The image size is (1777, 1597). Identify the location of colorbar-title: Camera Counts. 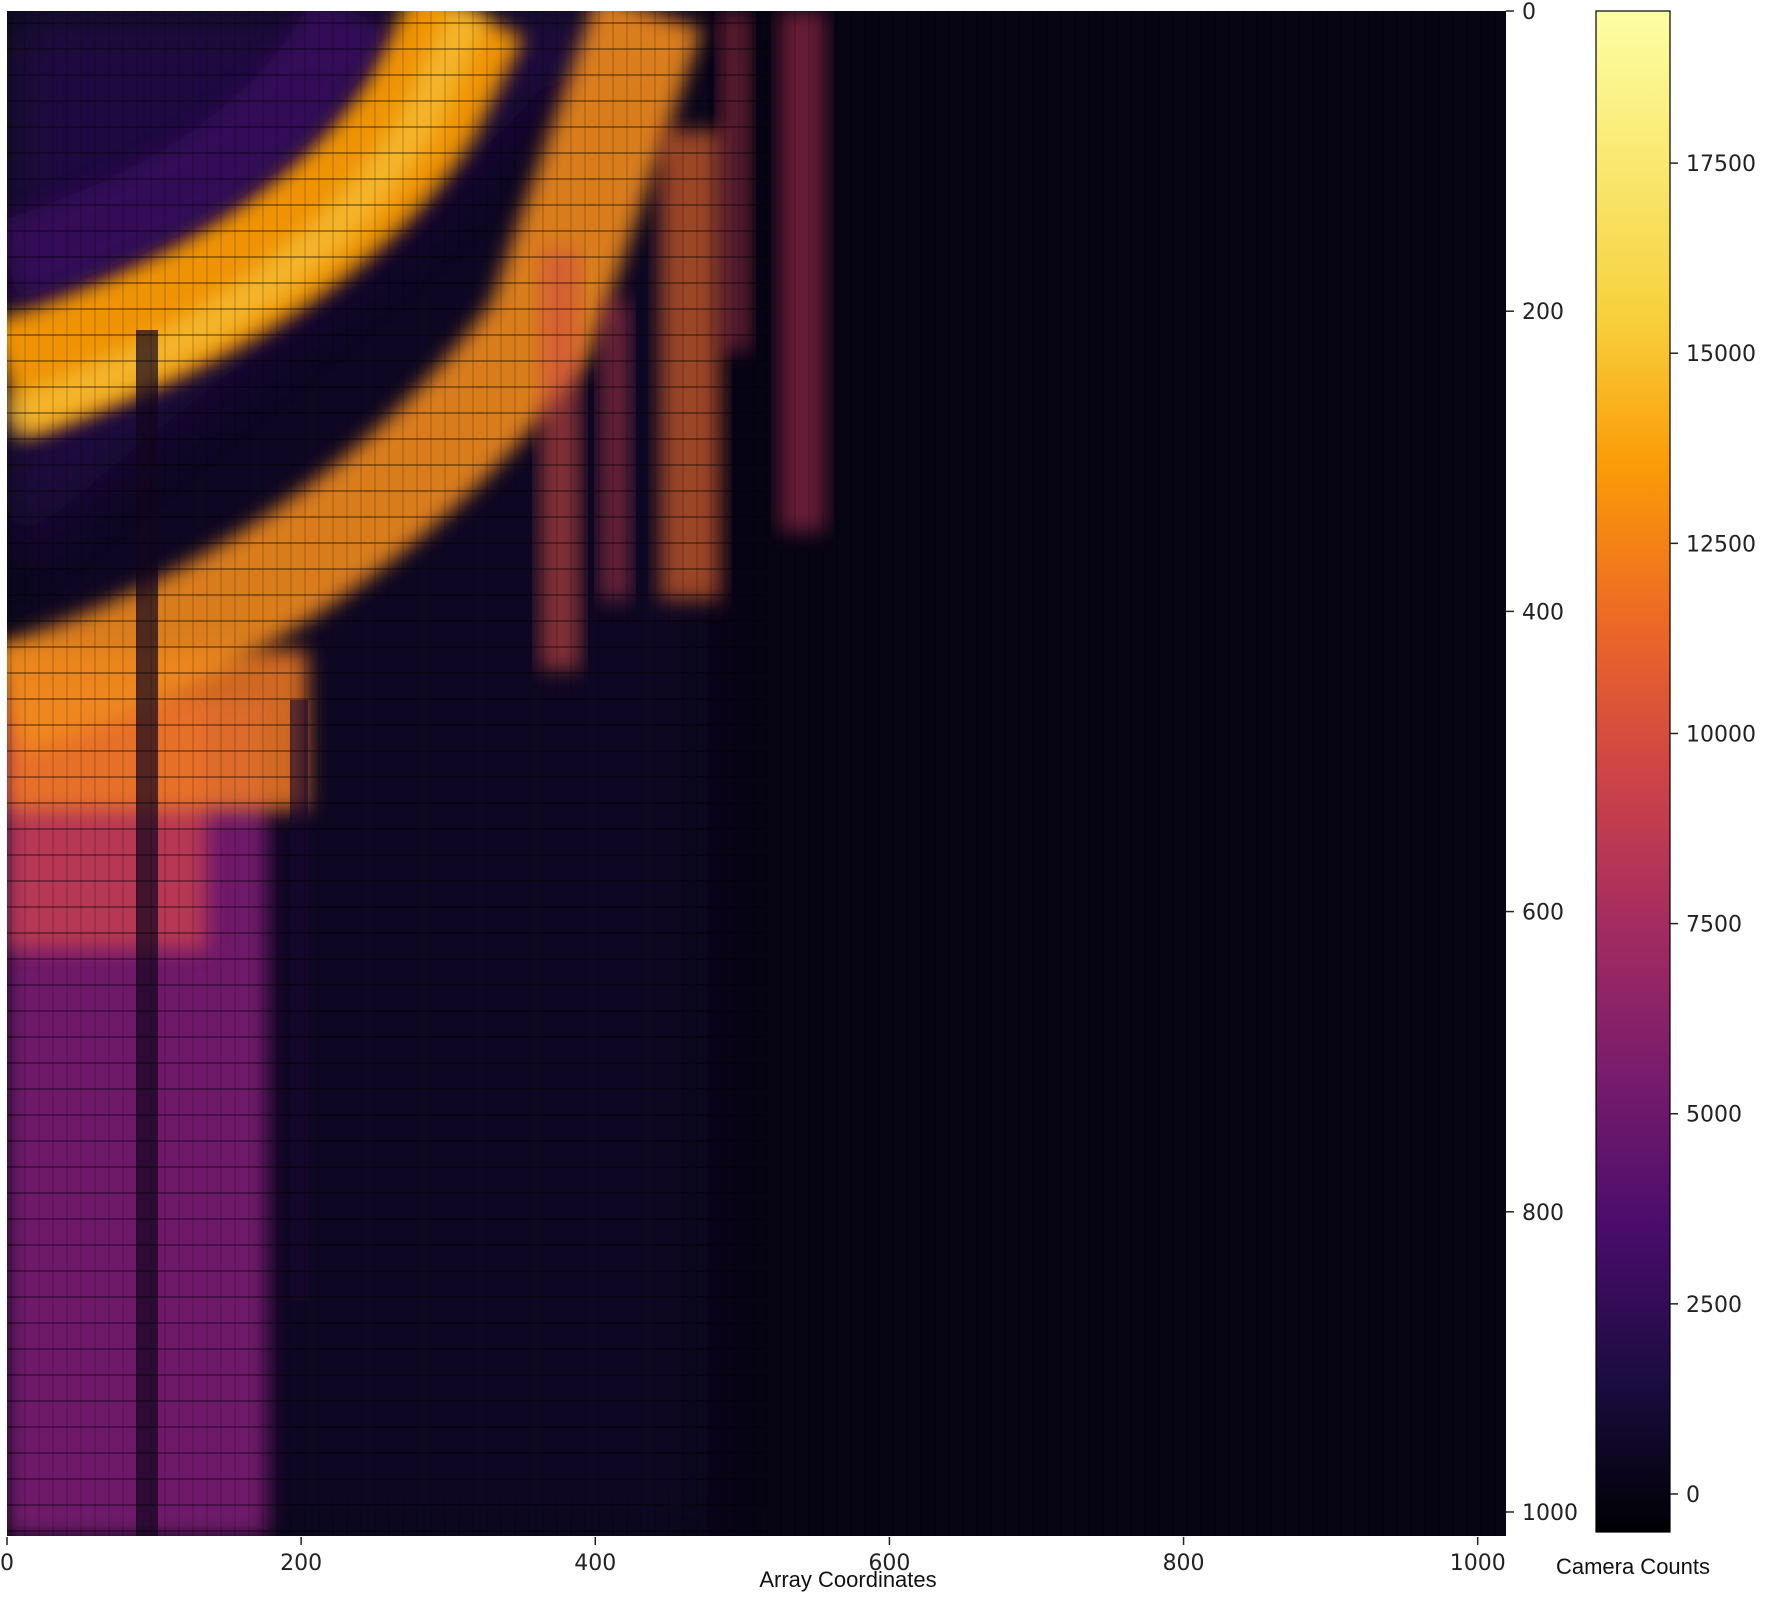
(1633, 1566).